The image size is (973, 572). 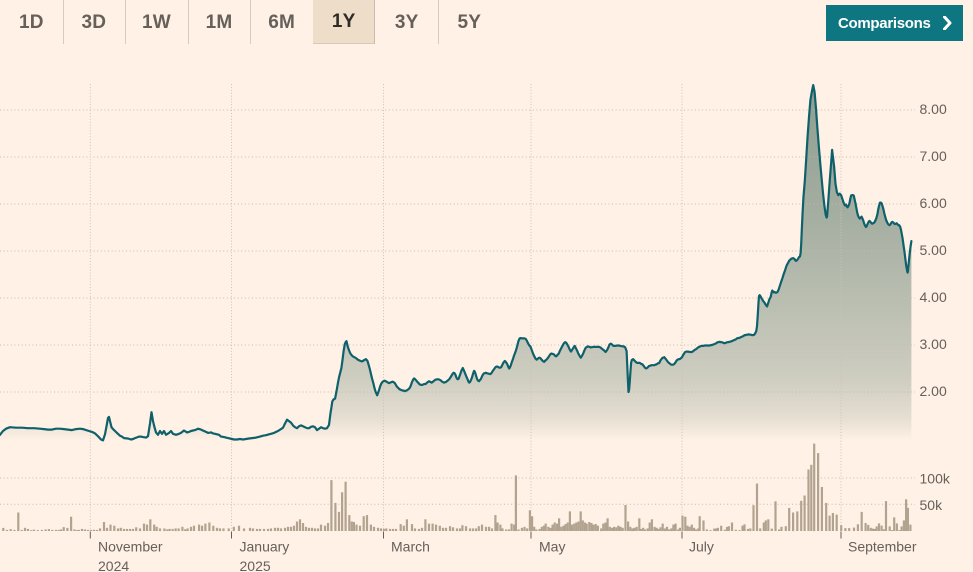 What do you see at coordinates (933, 156) in the screenshot?
I see `svg-text: 7.00` at bounding box center [933, 156].